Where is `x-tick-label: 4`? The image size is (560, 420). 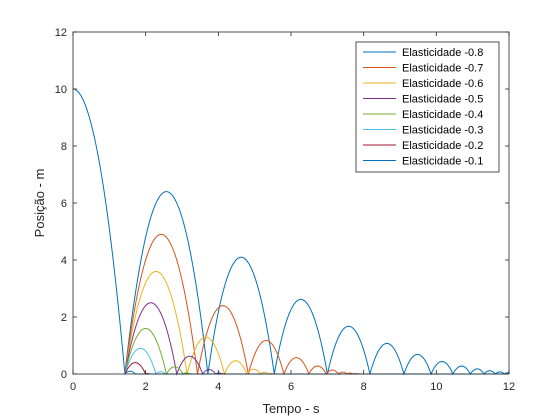 x-tick-label: 4 is located at coordinates (218, 387).